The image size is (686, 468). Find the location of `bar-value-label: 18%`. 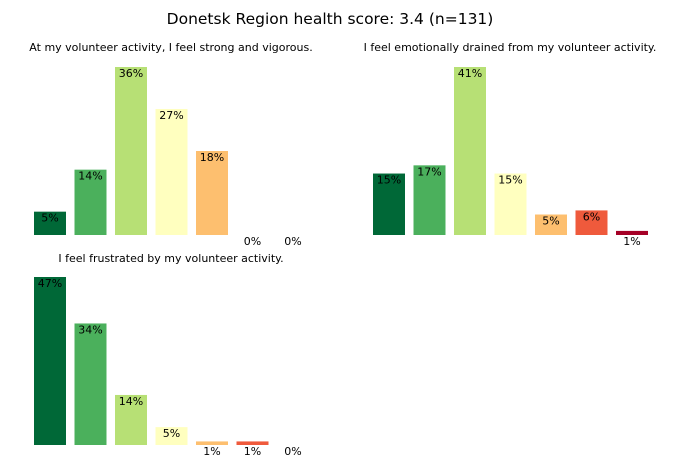

bar-value-label: 18% is located at coordinates (212, 157).